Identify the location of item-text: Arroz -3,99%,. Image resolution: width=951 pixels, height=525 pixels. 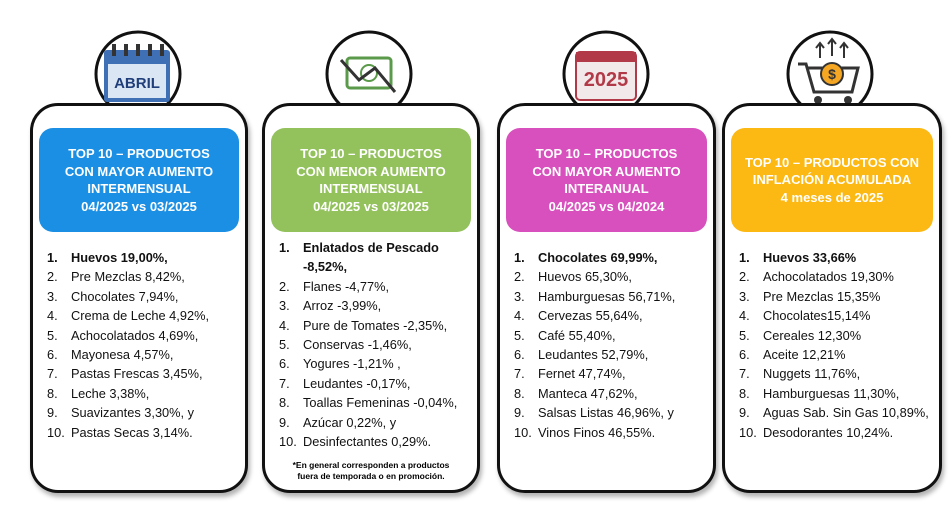
(342, 306).